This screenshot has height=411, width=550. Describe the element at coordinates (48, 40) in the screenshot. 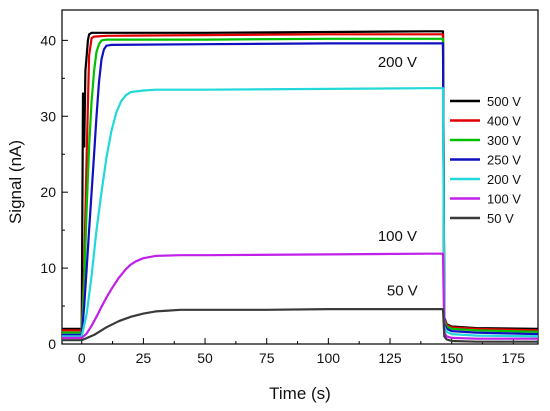

I see `y-tick-label: 40` at that location.